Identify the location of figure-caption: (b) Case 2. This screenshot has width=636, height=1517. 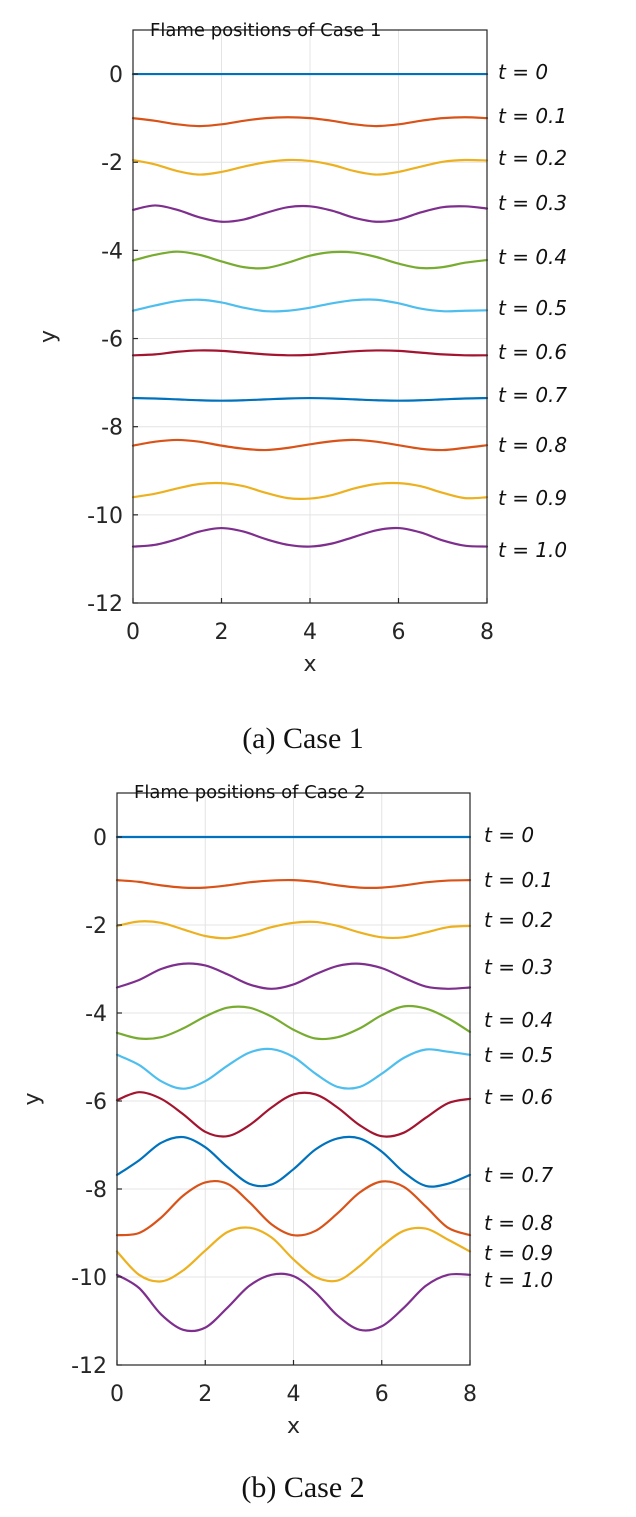
(302, 1487).